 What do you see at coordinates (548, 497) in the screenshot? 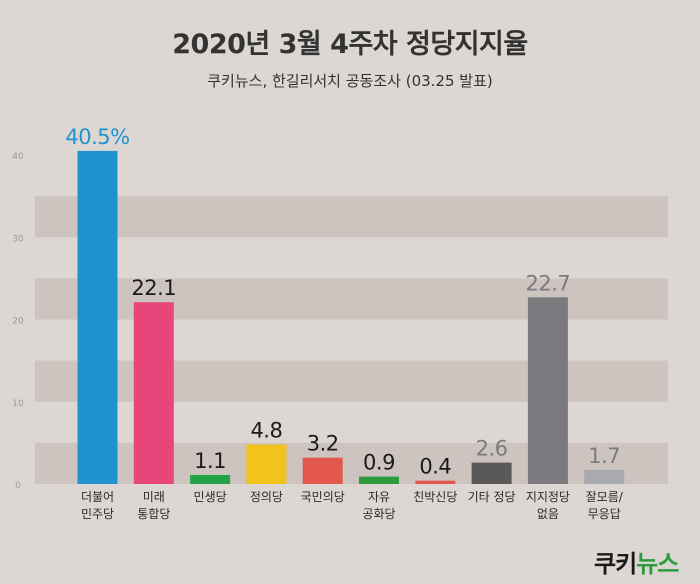
I see `category-label: 지지정당` at bounding box center [548, 497].